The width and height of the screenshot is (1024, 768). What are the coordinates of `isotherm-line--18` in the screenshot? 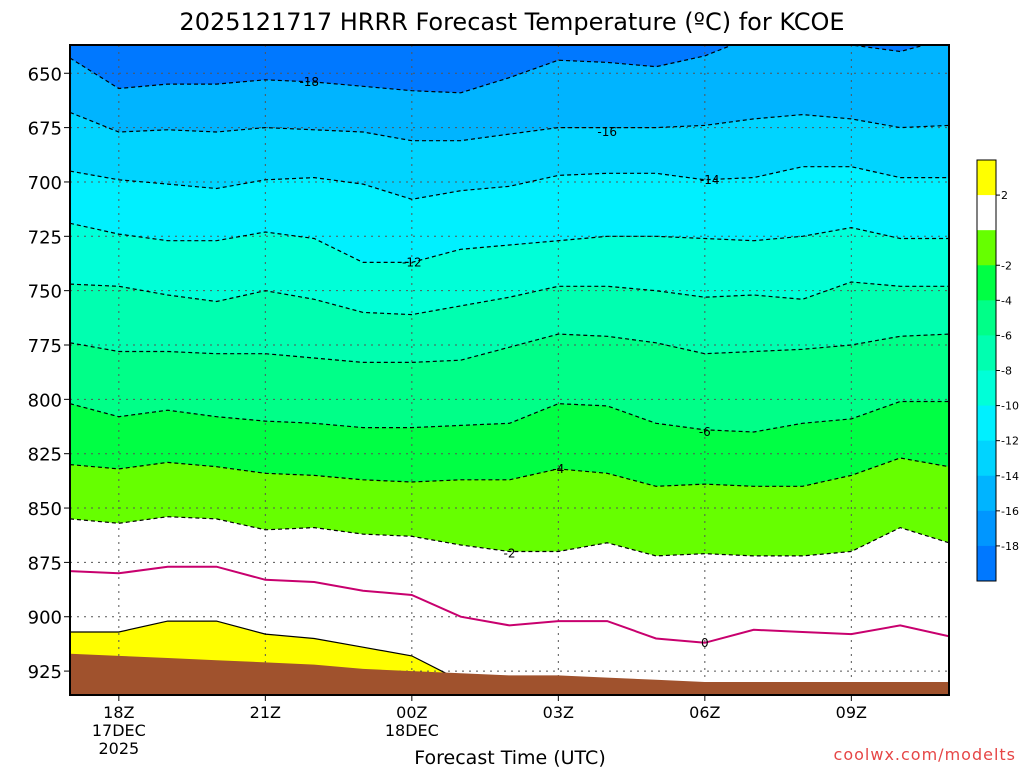 It's located at (498, 69).